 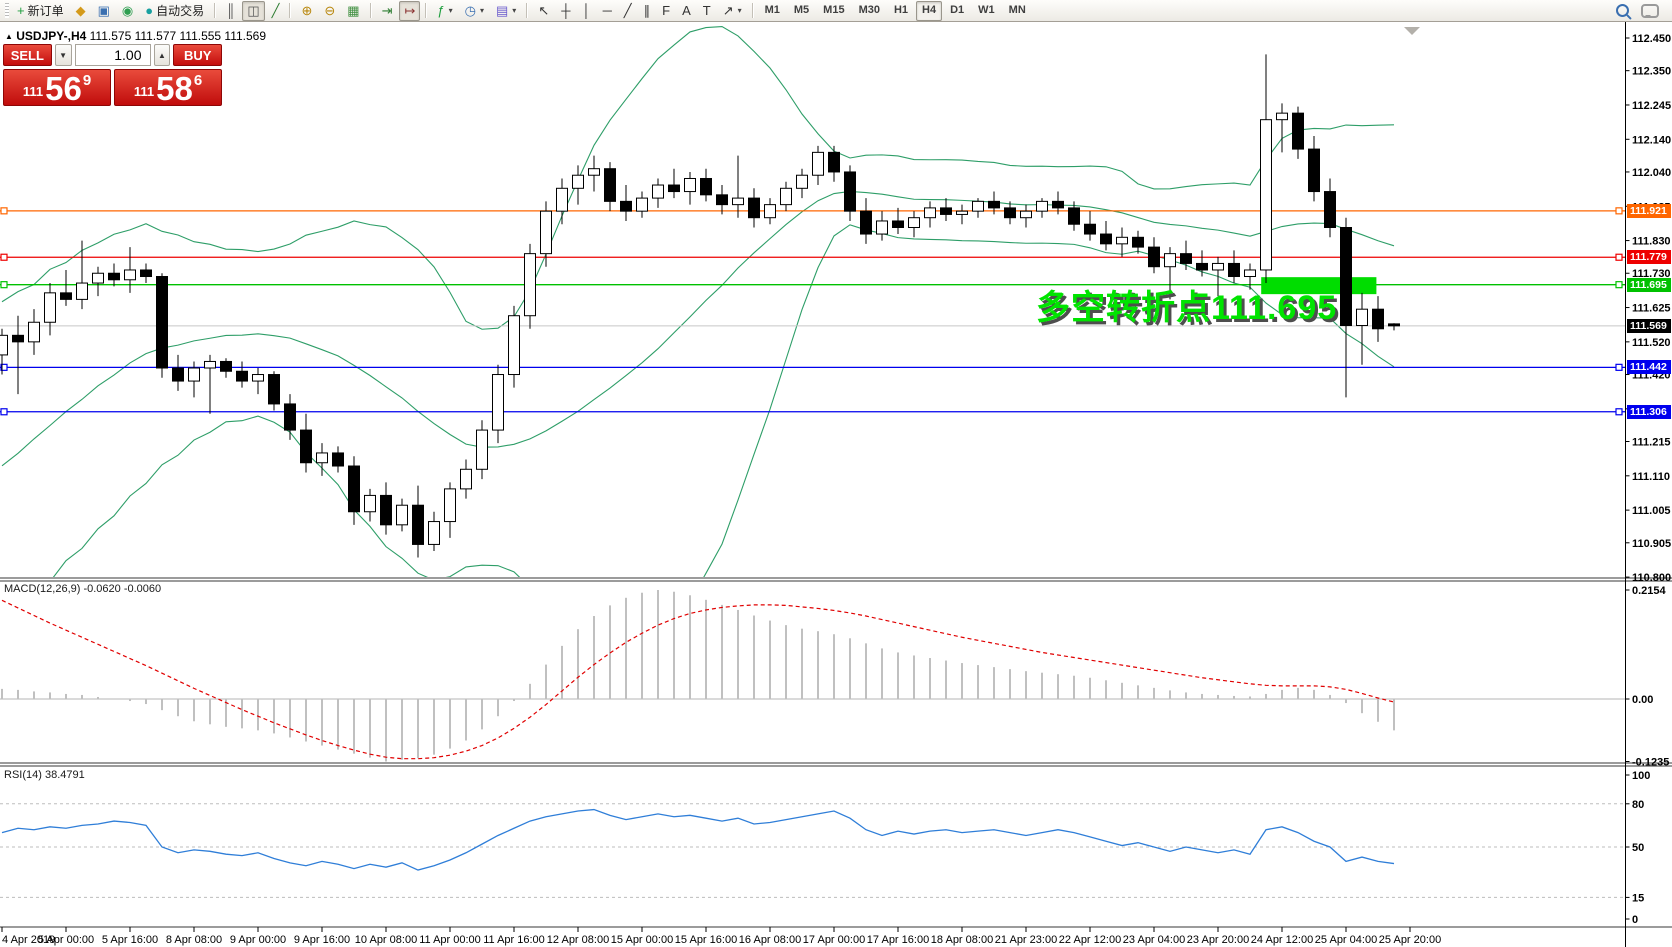 I want to click on hline-icon: ─, so click(x=607, y=10).